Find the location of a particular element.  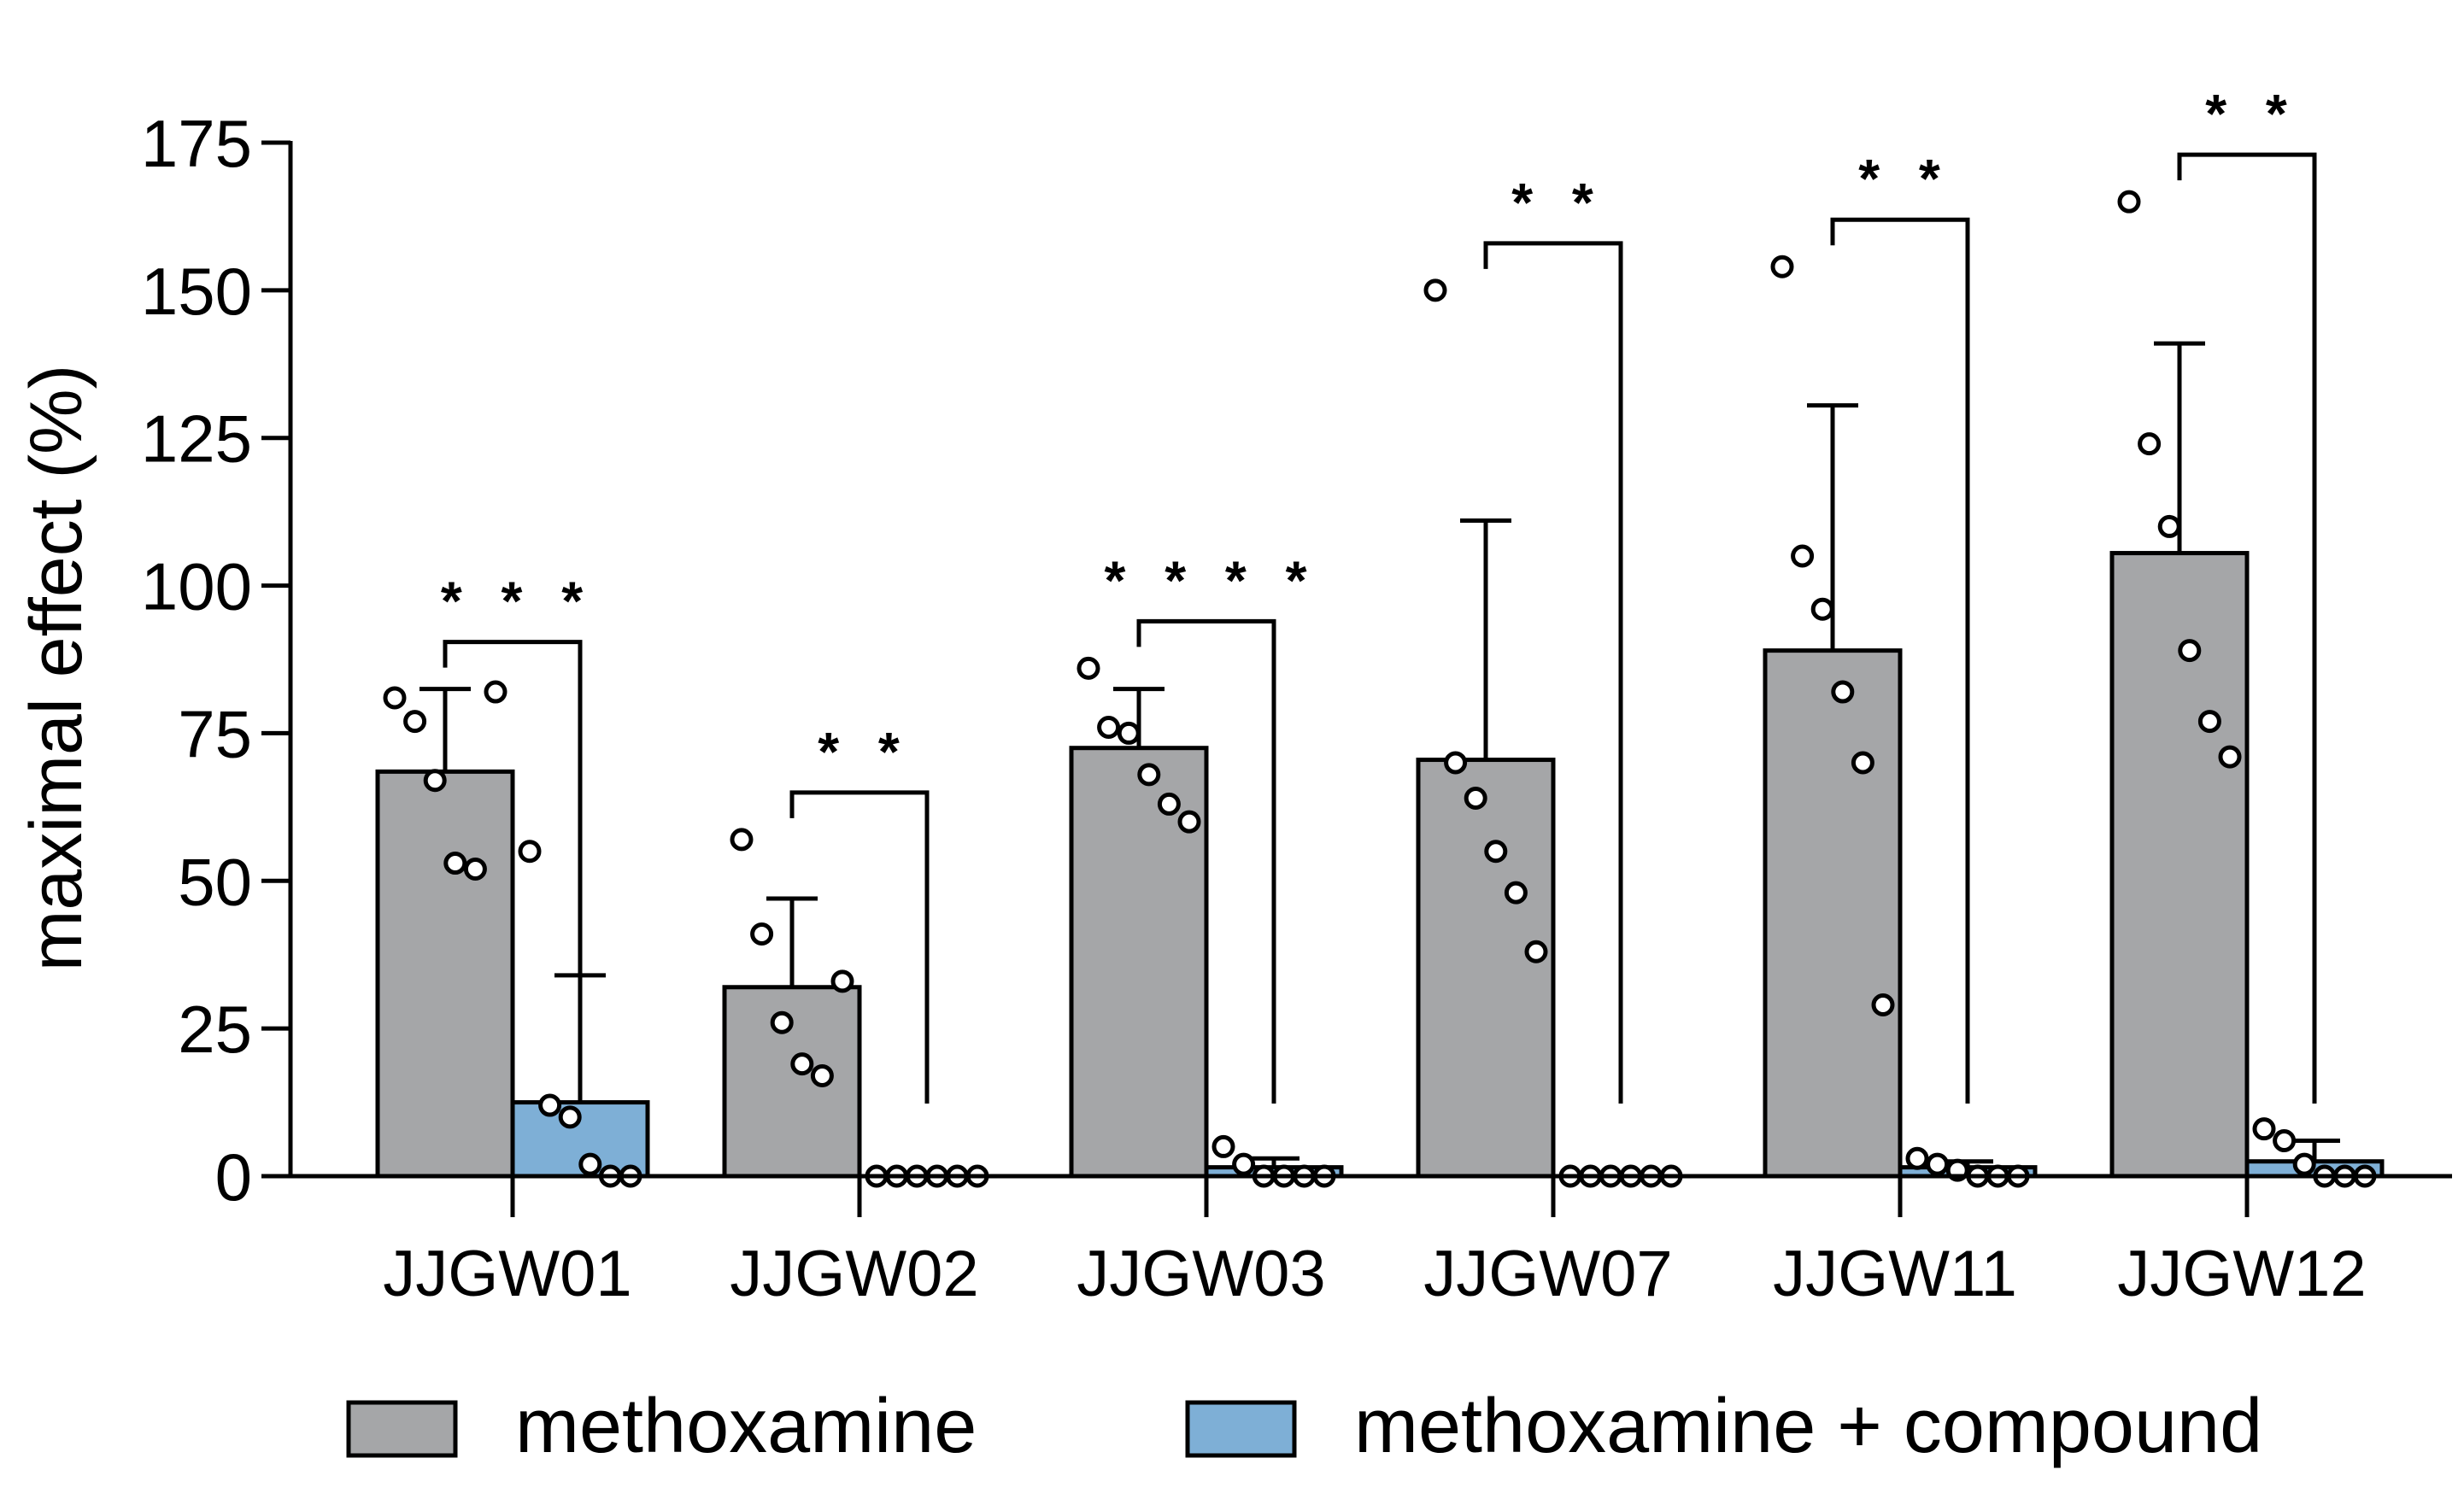

significance-label: * * * is located at coordinates (518, 601).